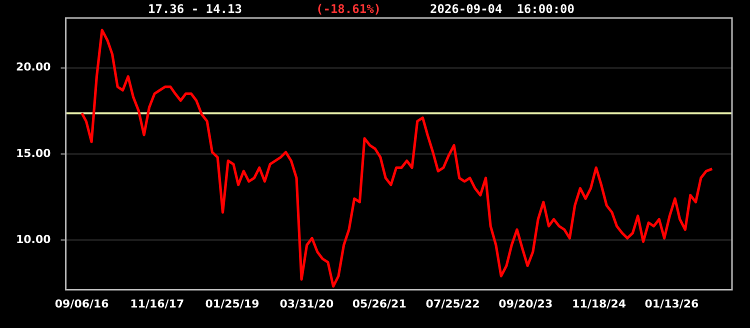 Image resolution: width=750 pixels, height=328 pixels. What do you see at coordinates (525, 303) in the screenshot?
I see `x-tick-label: 09/20/23` at bounding box center [525, 303].